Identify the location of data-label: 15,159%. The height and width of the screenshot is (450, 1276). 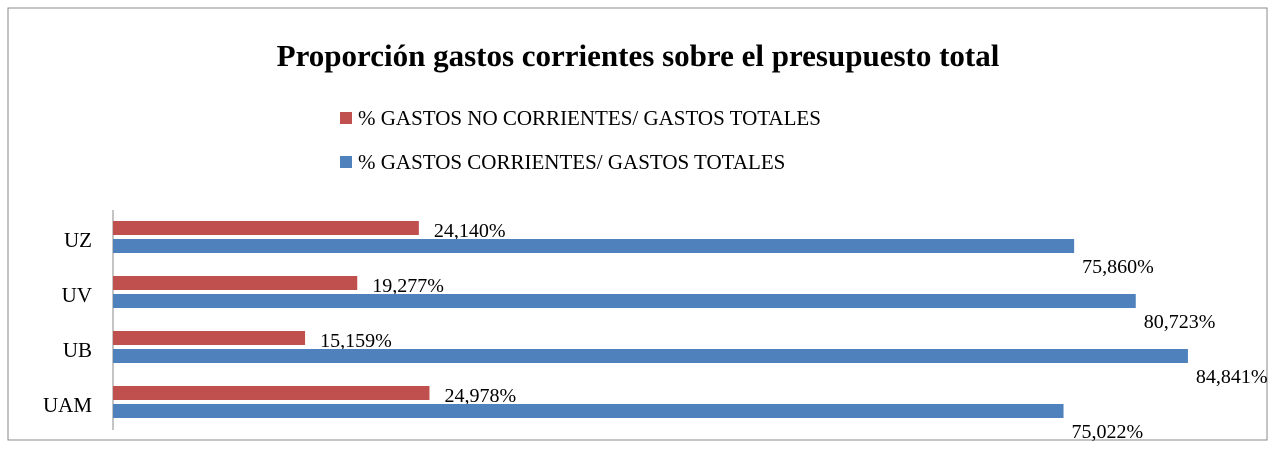
(356, 341).